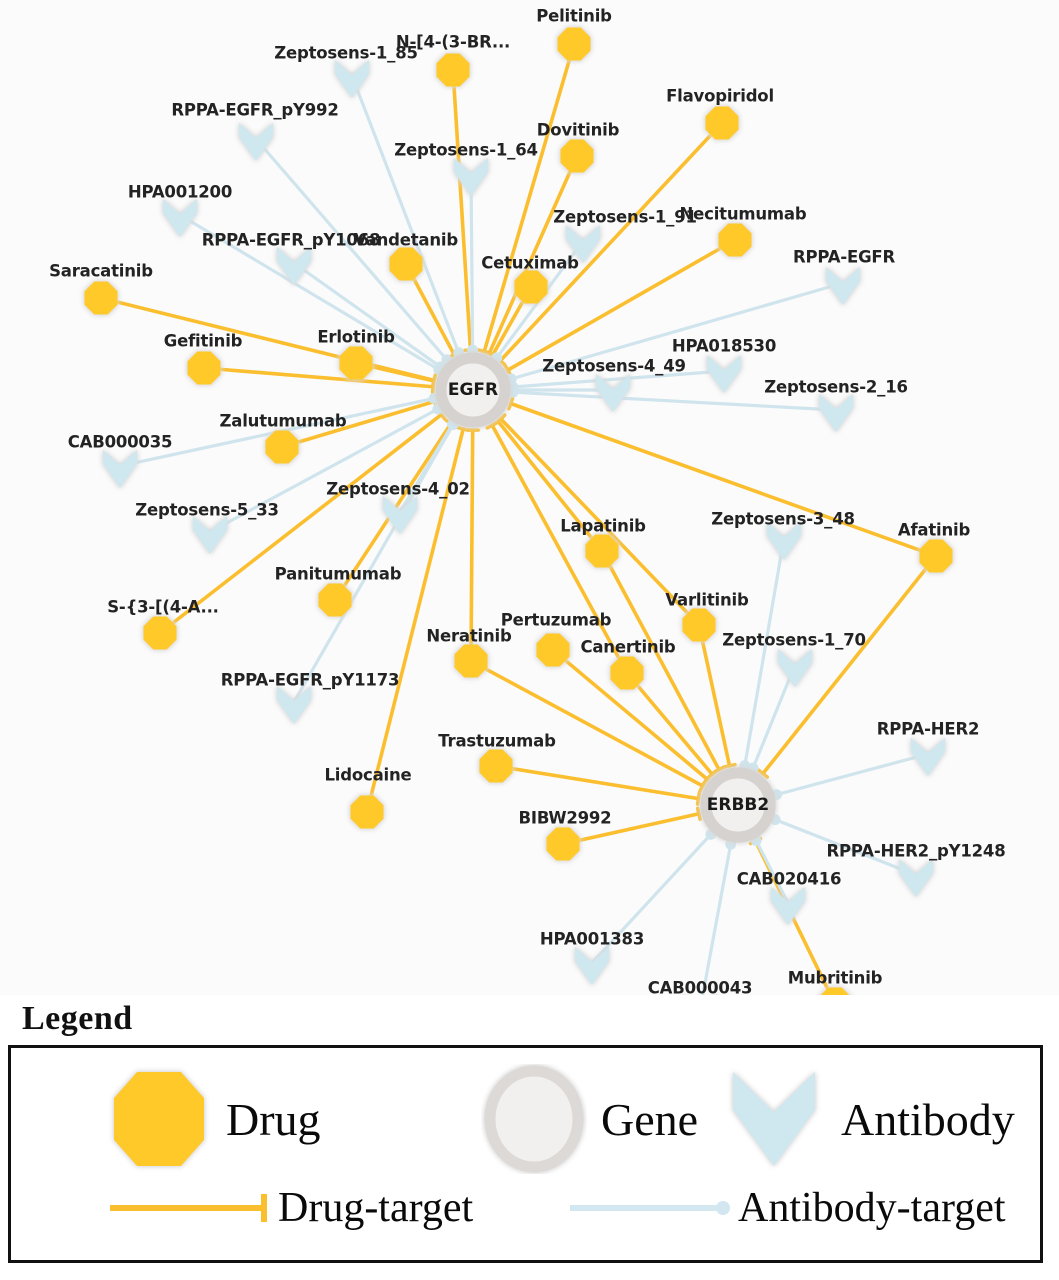  Describe the element at coordinates (786, 1208) in the screenshot. I see `legend-item-antibody-target: Antibody-target` at that location.